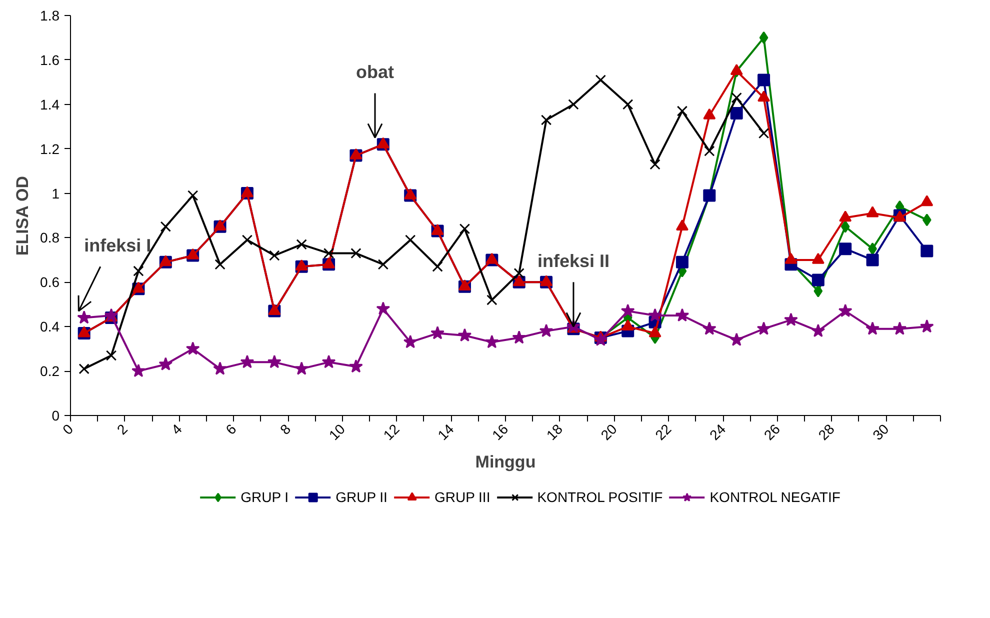 This screenshot has height=618, width=990. What do you see at coordinates (717, 432) in the screenshot?
I see `x-tick-label: 24` at bounding box center [717, 432].